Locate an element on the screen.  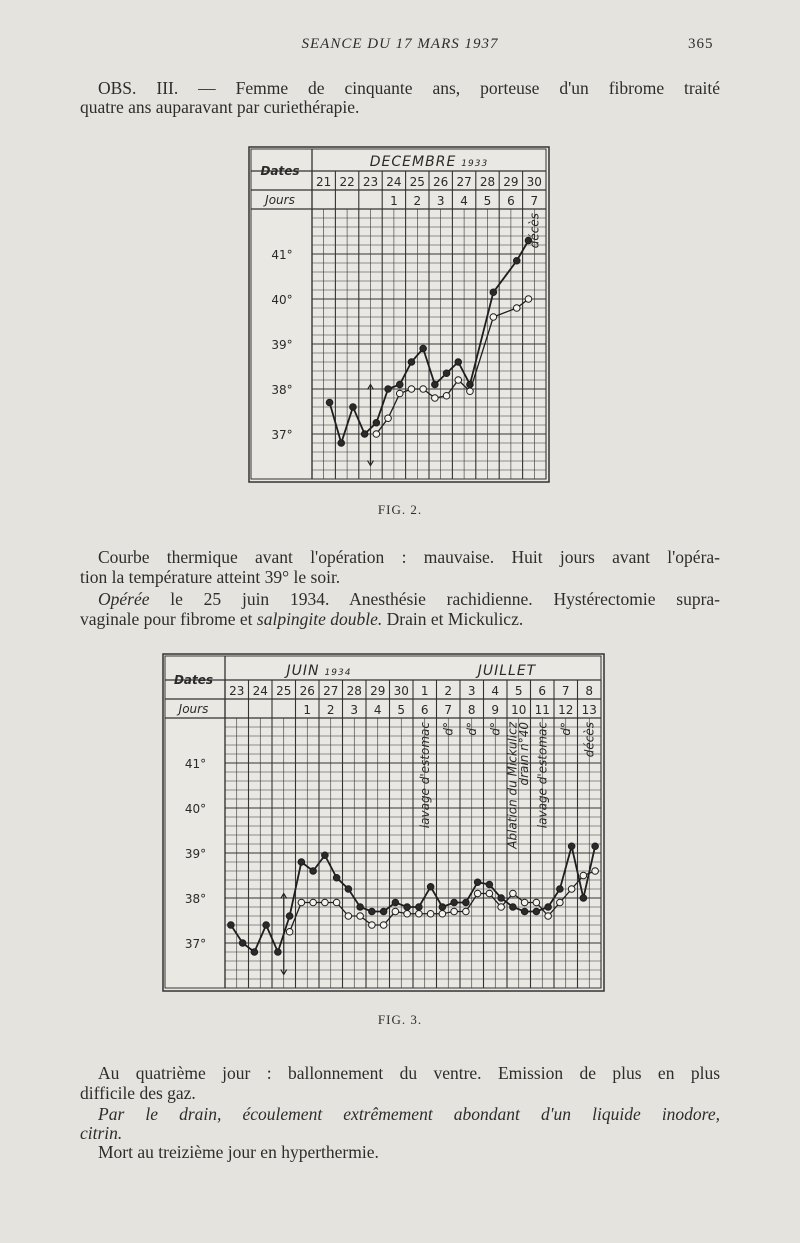
y-tick-label: 38° is located at coordinates (195, 899).